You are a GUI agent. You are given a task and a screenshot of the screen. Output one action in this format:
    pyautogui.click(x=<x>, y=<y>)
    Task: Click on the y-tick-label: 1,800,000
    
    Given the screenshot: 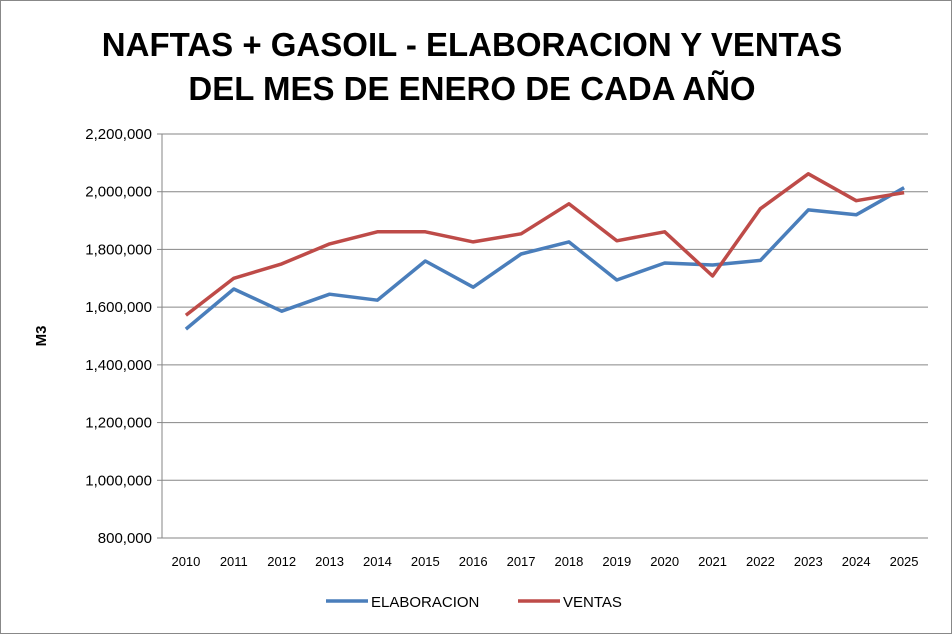 What is the action you would take?
    pyautogui.click(x=118, y=249)
    